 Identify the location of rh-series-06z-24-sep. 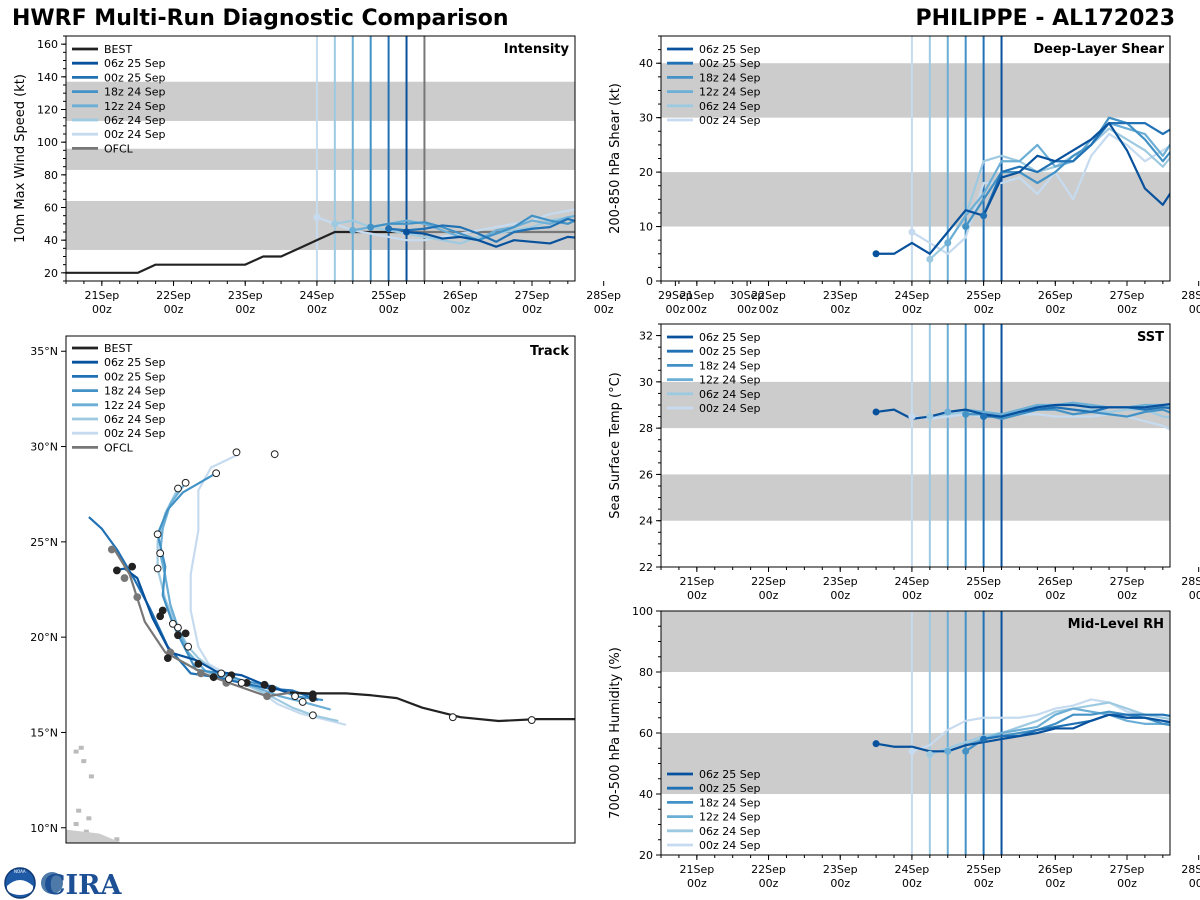
(1049, 728).